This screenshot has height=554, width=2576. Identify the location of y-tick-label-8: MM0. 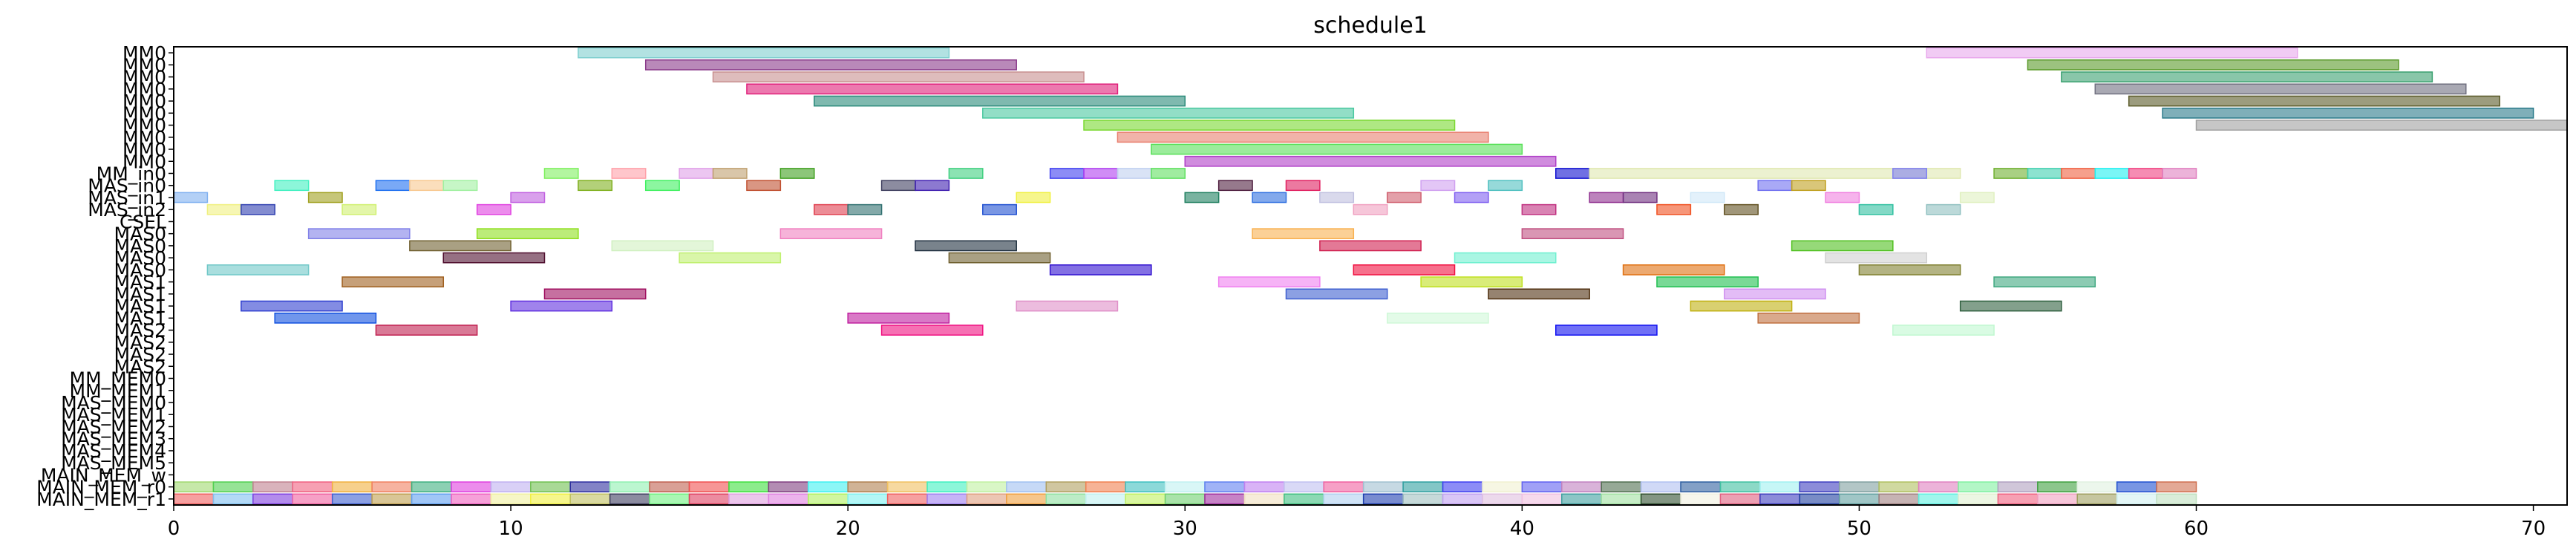
(144, 149).